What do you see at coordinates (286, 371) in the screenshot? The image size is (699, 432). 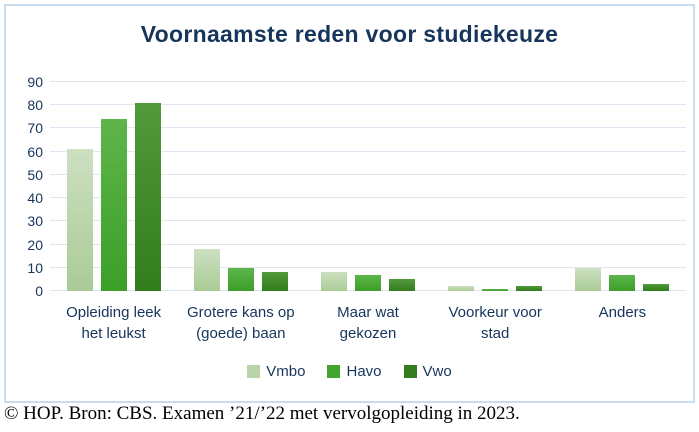 I see `legend-label: Vmbo` at bounding box center [286, 371].